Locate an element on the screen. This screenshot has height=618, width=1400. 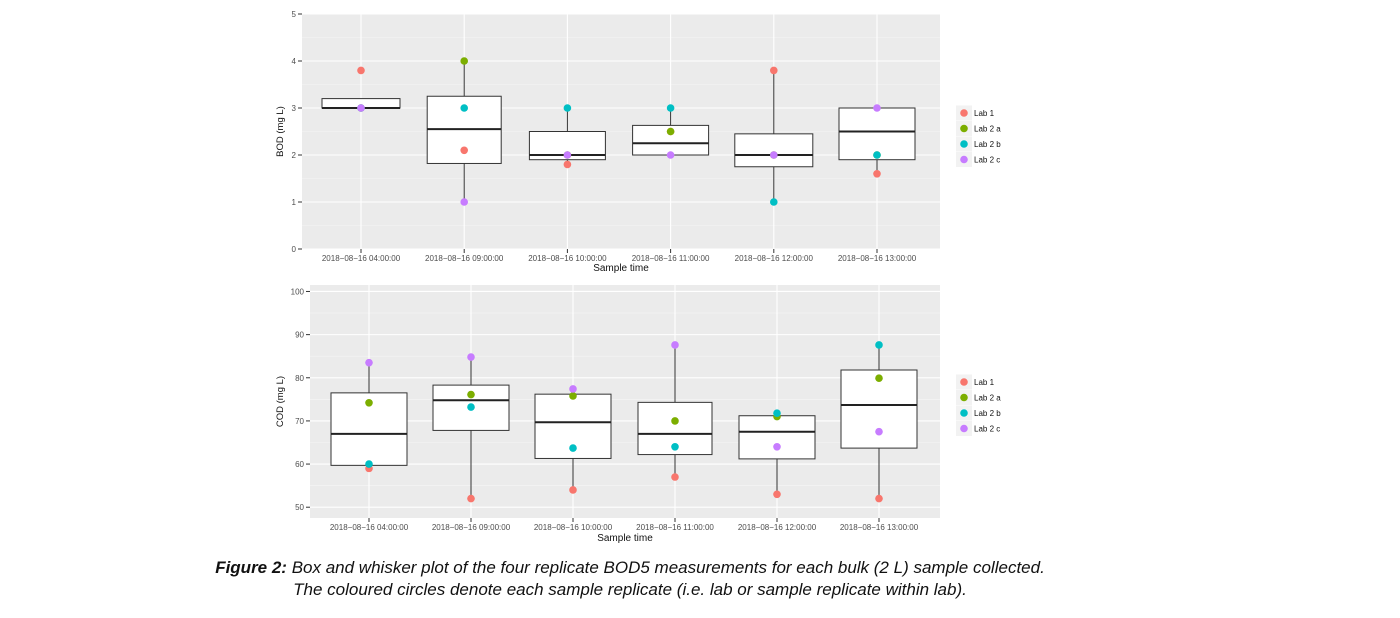
y-tick-label: 3 is located at coordinates (294, 108).